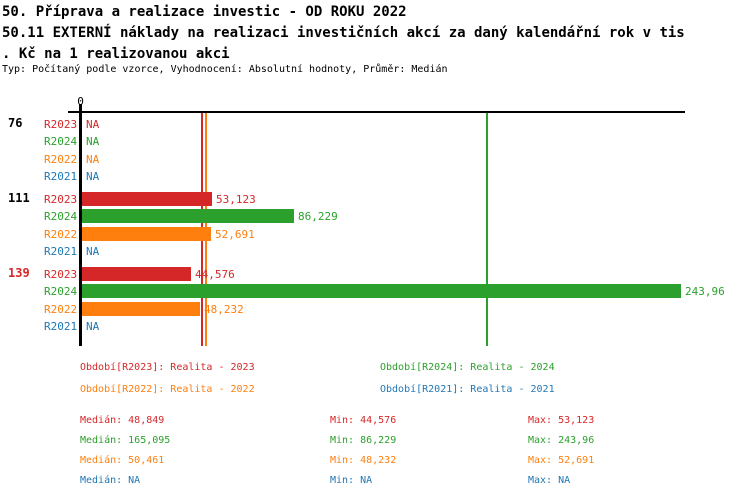  What do you see at coordinates (122, 420) in the screenshot?
I see `stat-median-r2023: Medián: 48,849` at bounding box center [122, 420].